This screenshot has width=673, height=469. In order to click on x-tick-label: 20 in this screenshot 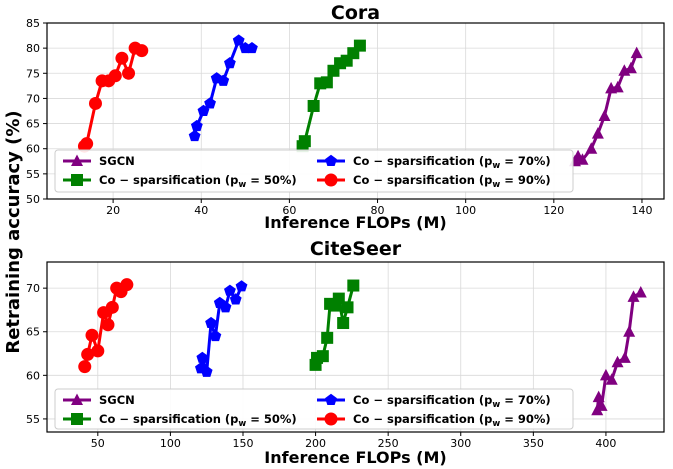, I will do `click(113, 210)`.